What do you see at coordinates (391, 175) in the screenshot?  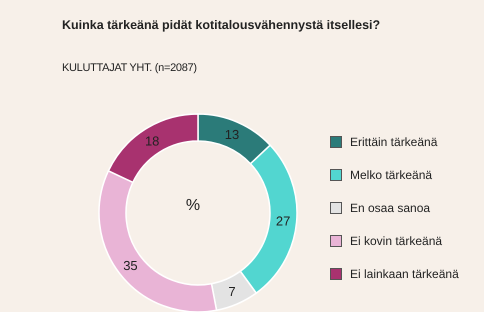 I see `legend-label: Melko tärkeänä` at bounding box center [391, 175].